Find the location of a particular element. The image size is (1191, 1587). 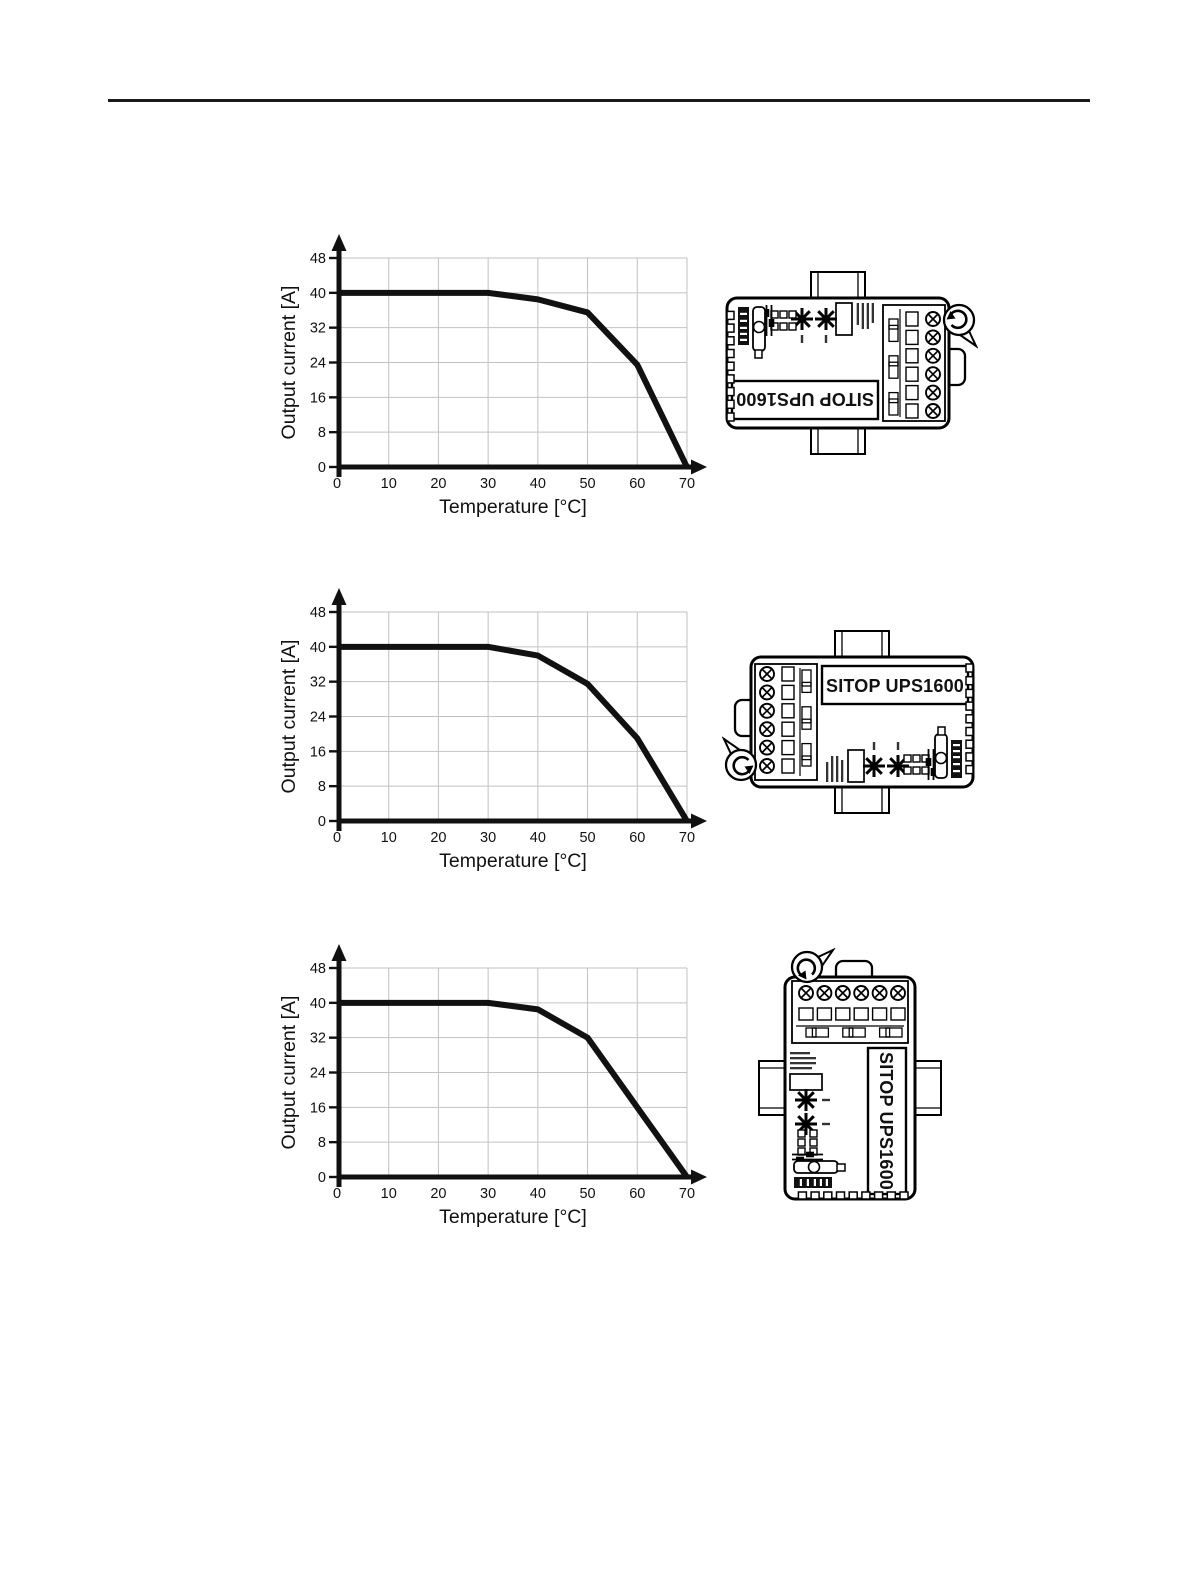

x-tick-label: 60 is located at coordinates (637, 484).